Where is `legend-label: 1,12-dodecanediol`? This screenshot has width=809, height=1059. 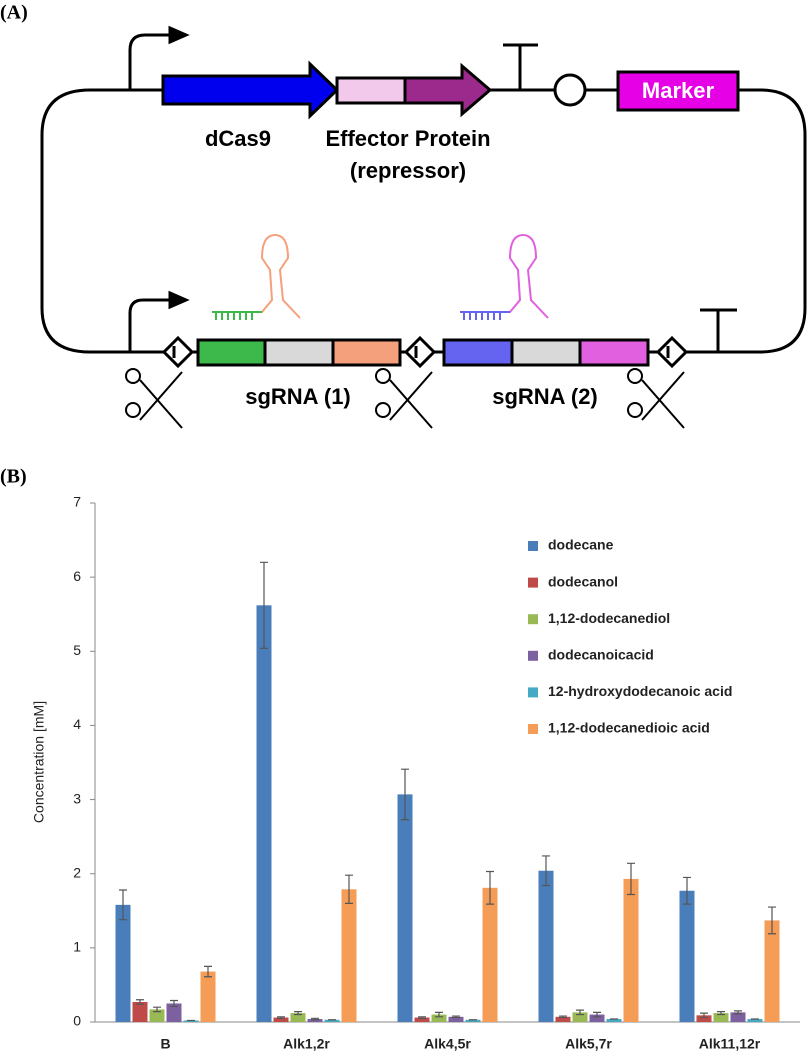 legend-label: 1,12-dodecanediol is located at coordinates (609, 618).